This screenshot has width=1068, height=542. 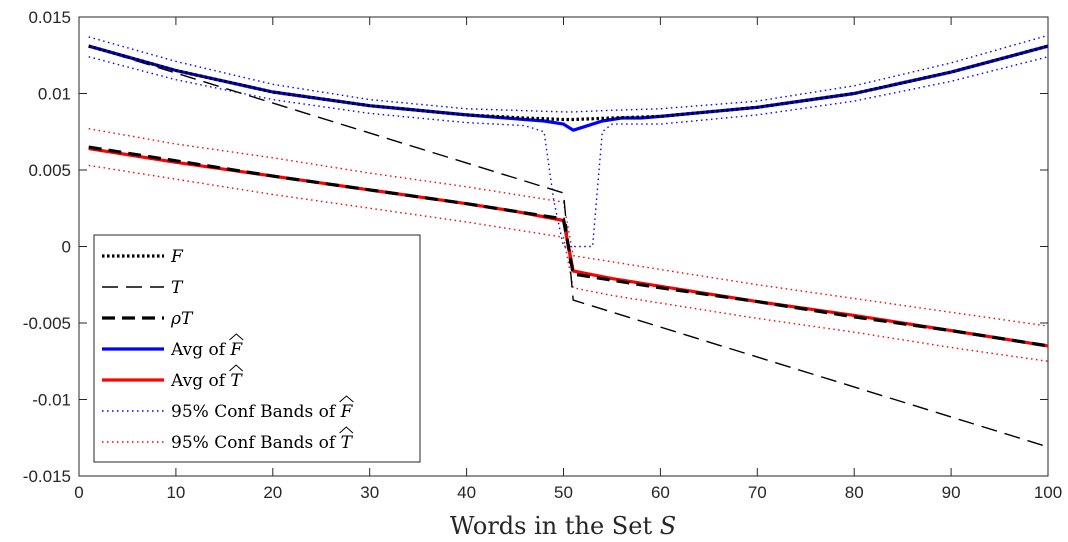 I want to click on legend-entry: F, so click(x=177, y=257).